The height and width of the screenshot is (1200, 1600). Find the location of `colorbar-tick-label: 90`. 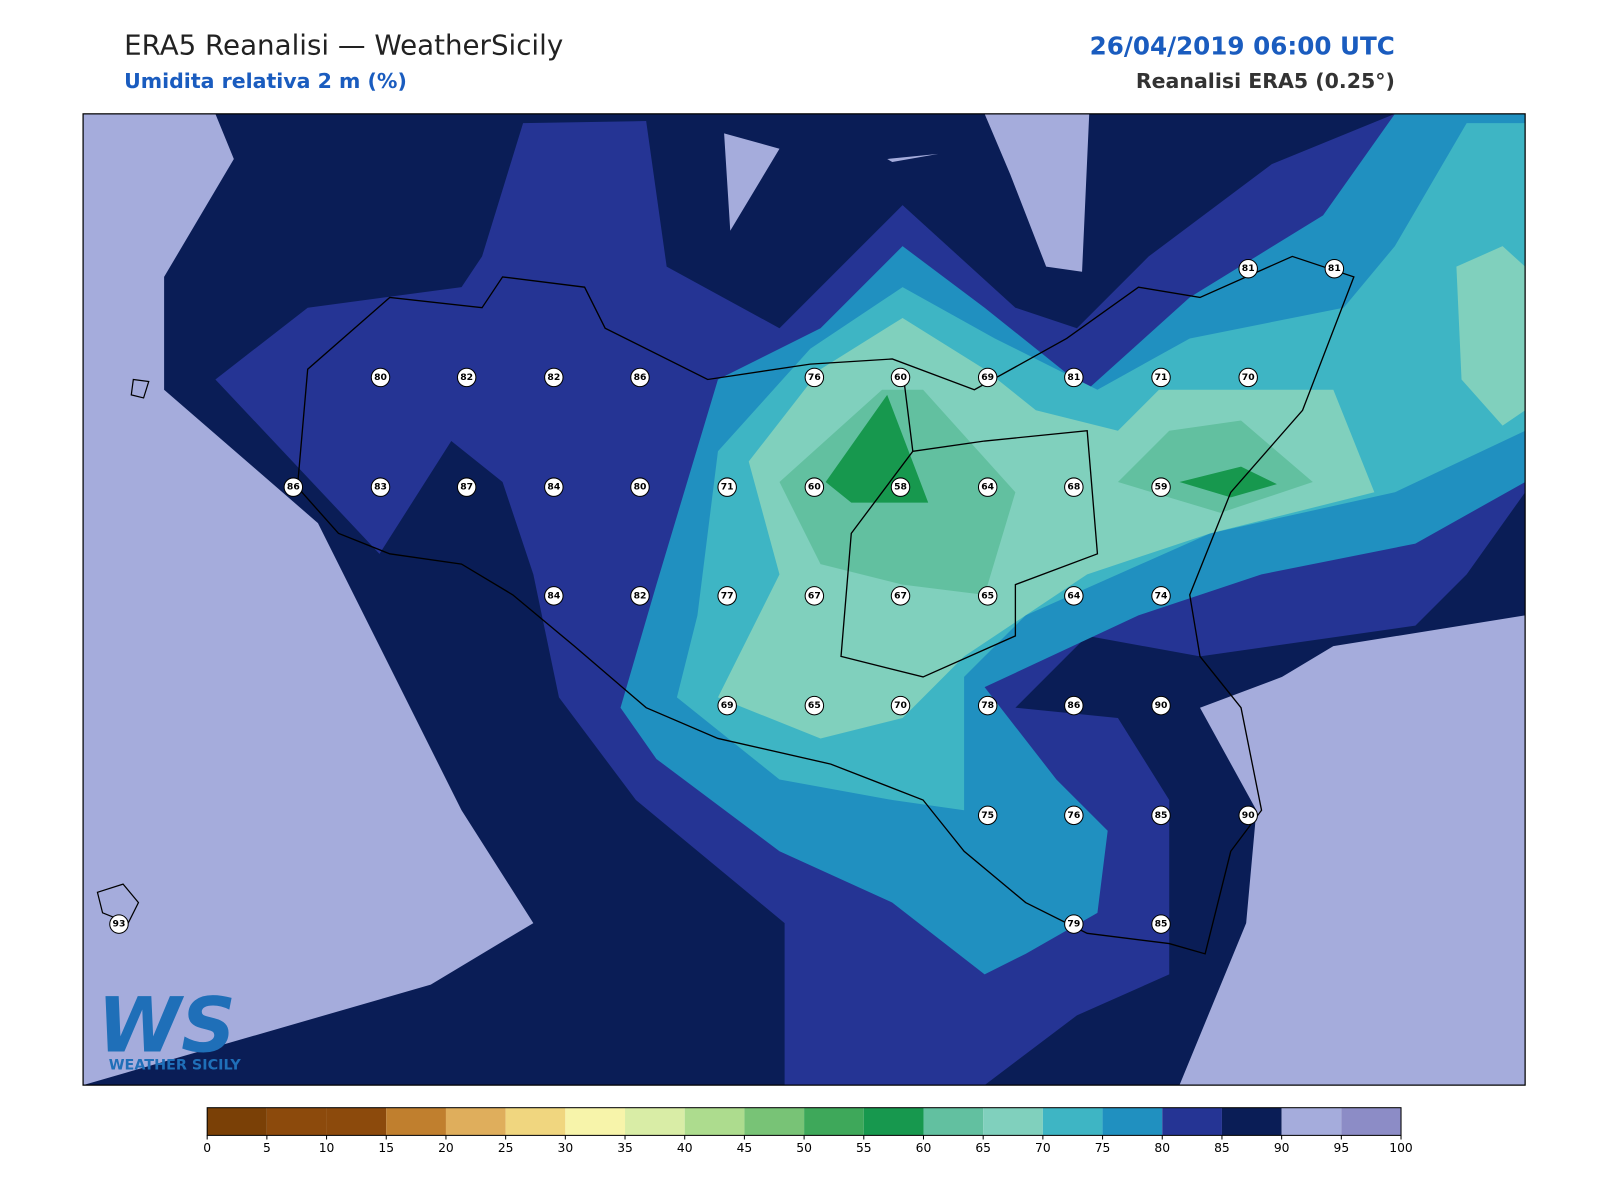

colorbar-tick-label: 90 is located at coordinates (1282, 1148).